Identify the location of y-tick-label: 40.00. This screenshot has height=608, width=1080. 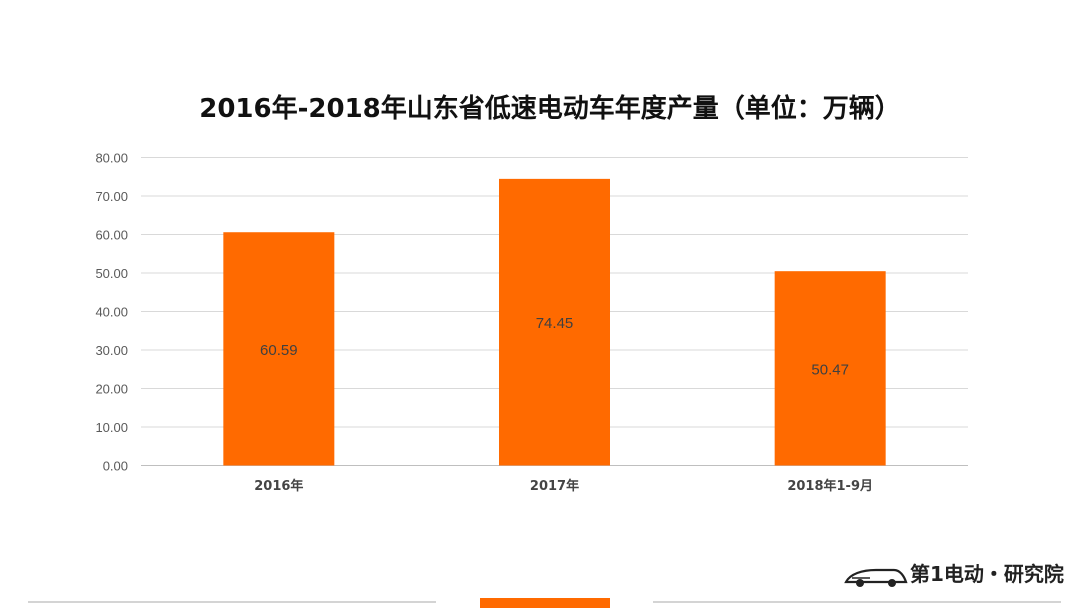
(111, 312).